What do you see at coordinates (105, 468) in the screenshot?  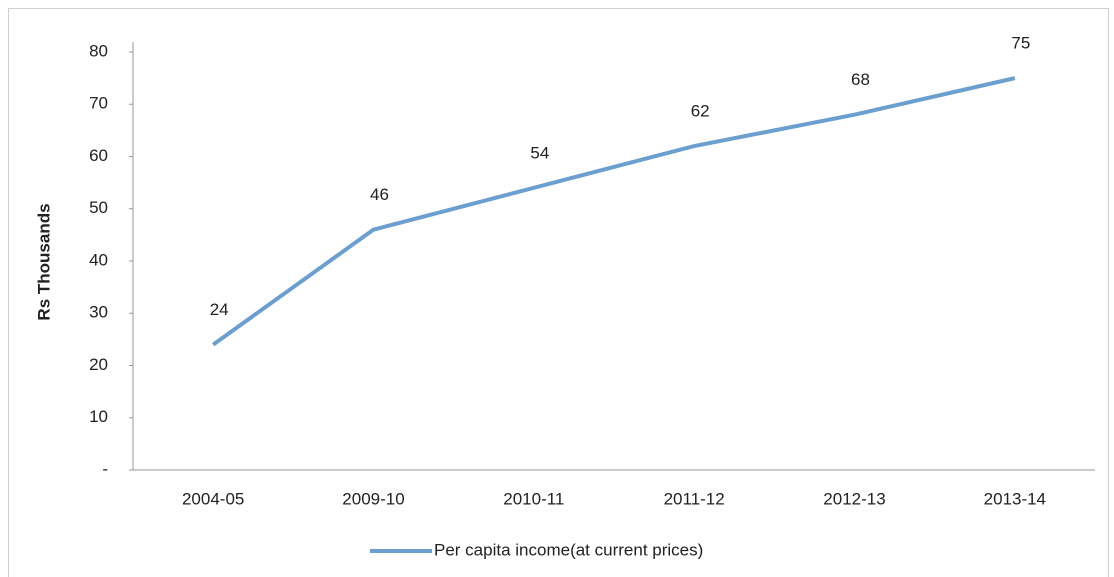 I see `y-tick-label: -` at bounding box center [105, 468].